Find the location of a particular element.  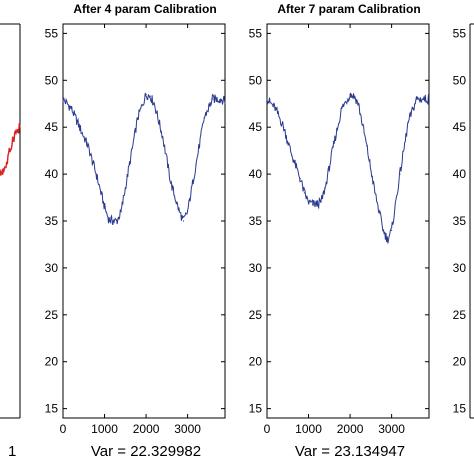

right-partial-panel: 15 20 25 30 35 40 45 50 55 is located at coordinates (463, 221).